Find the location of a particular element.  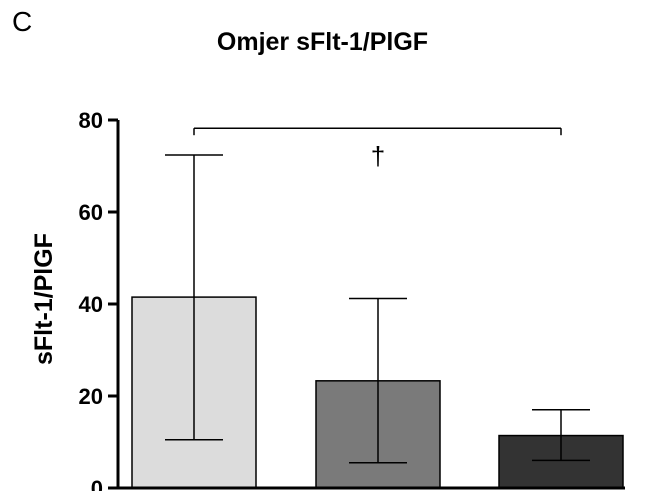

panel-letter: C is located at coordinates (22, 21).